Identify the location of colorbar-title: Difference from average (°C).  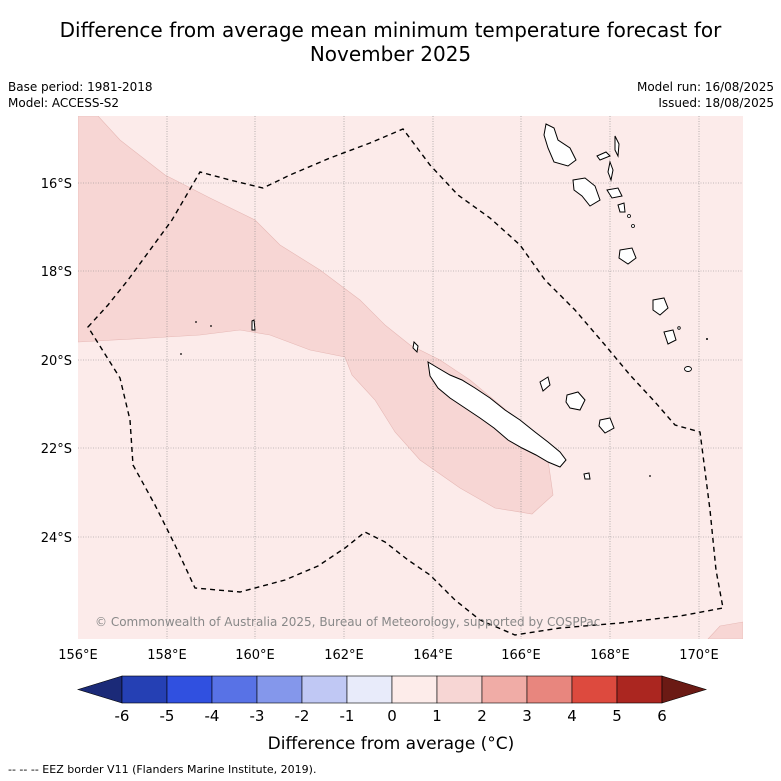
(391, 744).